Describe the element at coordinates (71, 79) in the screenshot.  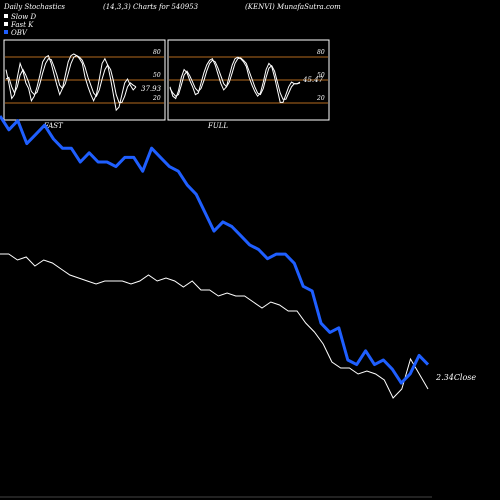
I see `fast-panel-slow-d-line` at that location.